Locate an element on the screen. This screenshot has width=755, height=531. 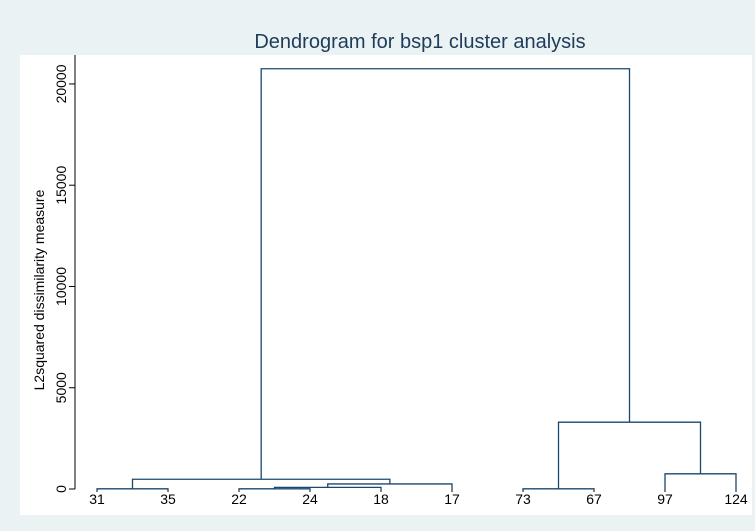
leaf-label: 22 is located at coordinates (239, 499).